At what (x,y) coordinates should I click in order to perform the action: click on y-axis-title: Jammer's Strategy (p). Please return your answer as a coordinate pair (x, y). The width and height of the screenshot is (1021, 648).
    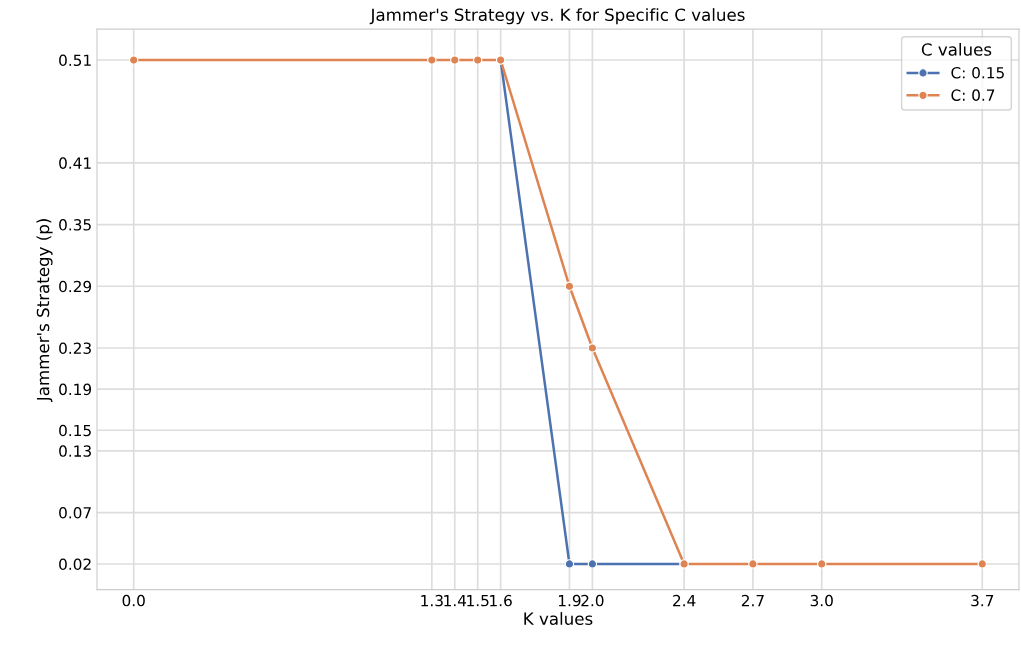
    Looking at the image, I should click on (44, 311).